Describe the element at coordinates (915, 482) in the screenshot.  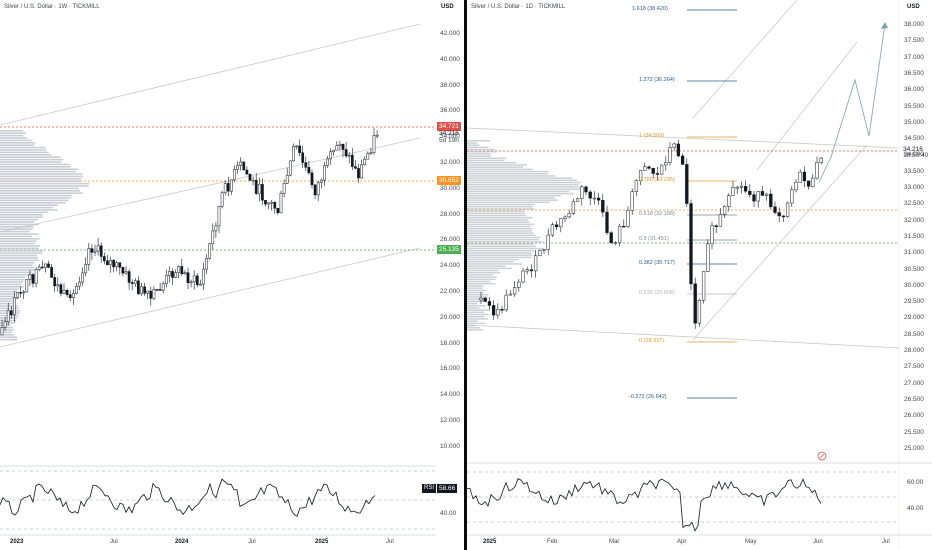
I see `rsi-tick-60: 60.00` at that location.